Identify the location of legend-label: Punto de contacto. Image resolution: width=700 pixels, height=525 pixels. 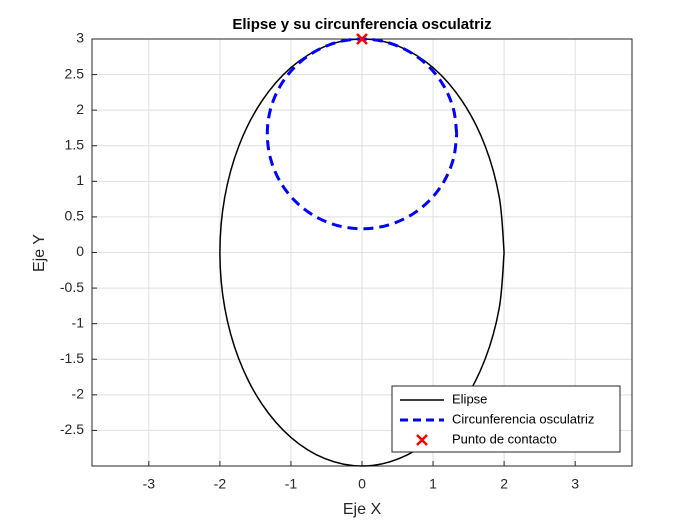
(504, 438).